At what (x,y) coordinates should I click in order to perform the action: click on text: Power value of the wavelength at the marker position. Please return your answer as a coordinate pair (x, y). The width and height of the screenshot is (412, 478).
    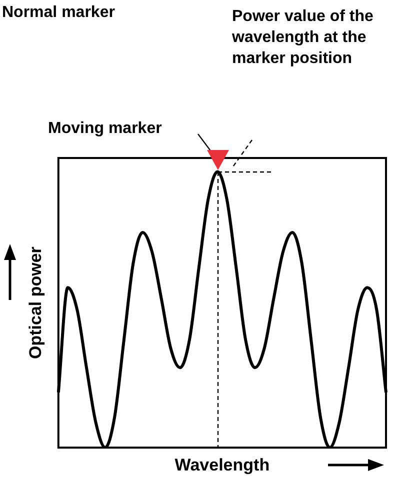
    Looking at the image, I should click on (303, 38).